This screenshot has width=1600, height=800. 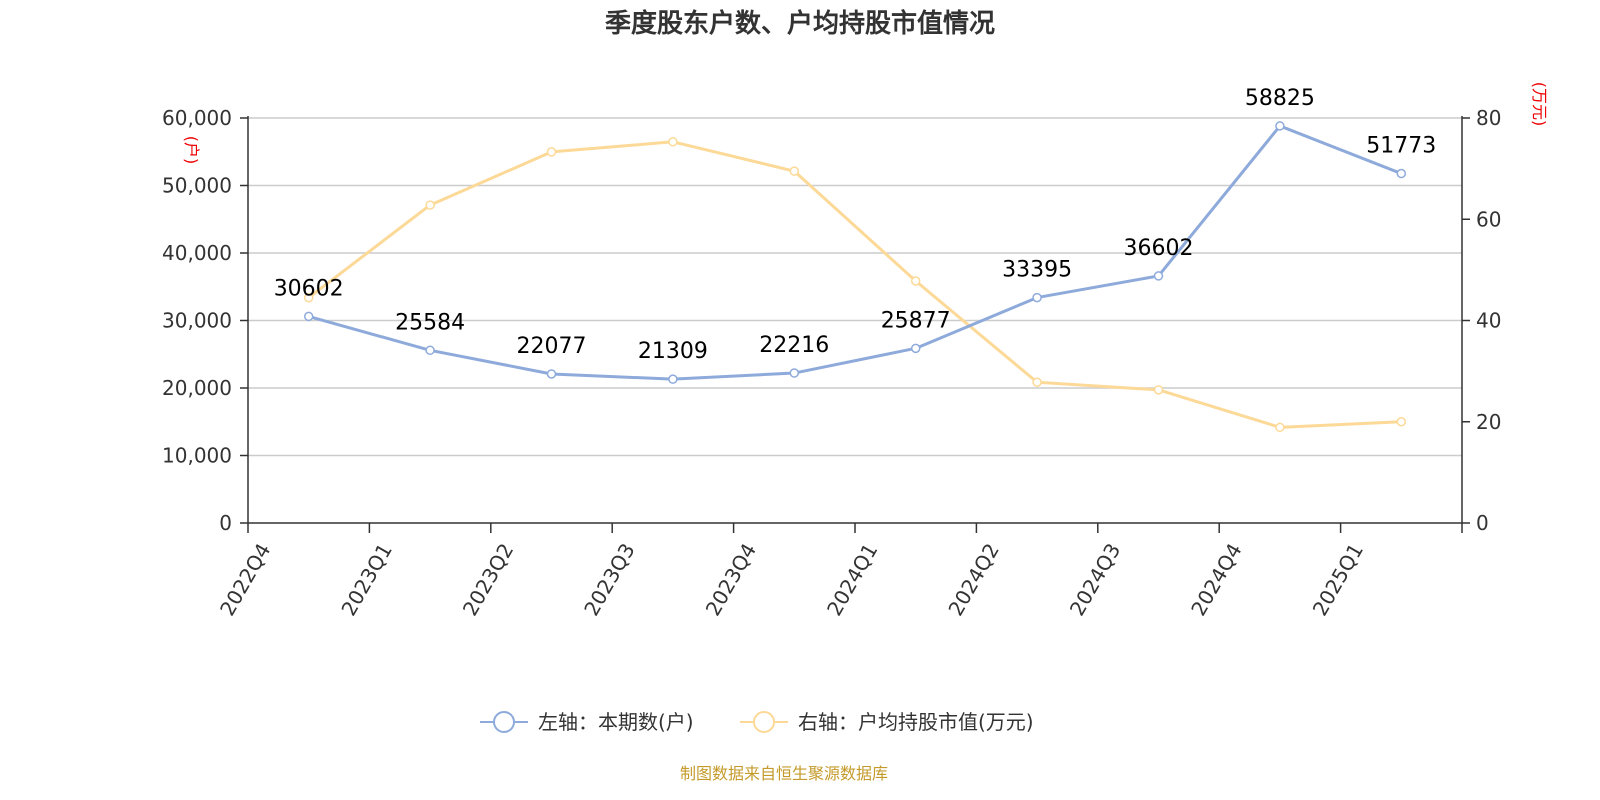 What do you see at coordinates (731, 579) in the screenshot?
I see `x-tick-label: 2023Q4` at bounding box center [731, 579].